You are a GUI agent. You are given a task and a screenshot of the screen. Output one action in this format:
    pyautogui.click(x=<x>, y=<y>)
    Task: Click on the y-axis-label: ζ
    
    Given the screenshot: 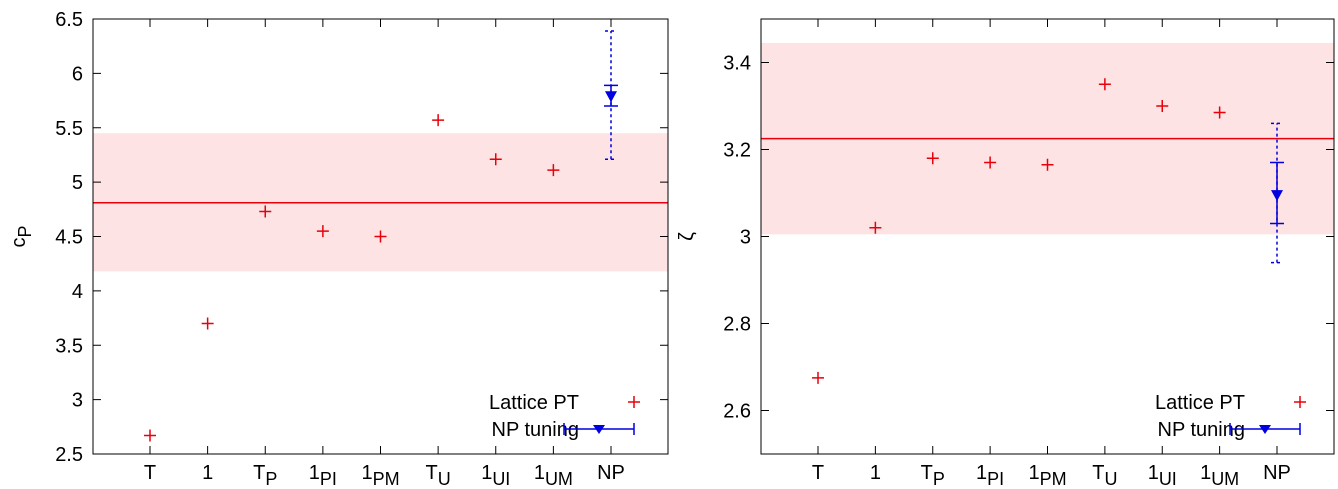 What is the action you would take?
    pyautogui.click(x=687, y=236)
    